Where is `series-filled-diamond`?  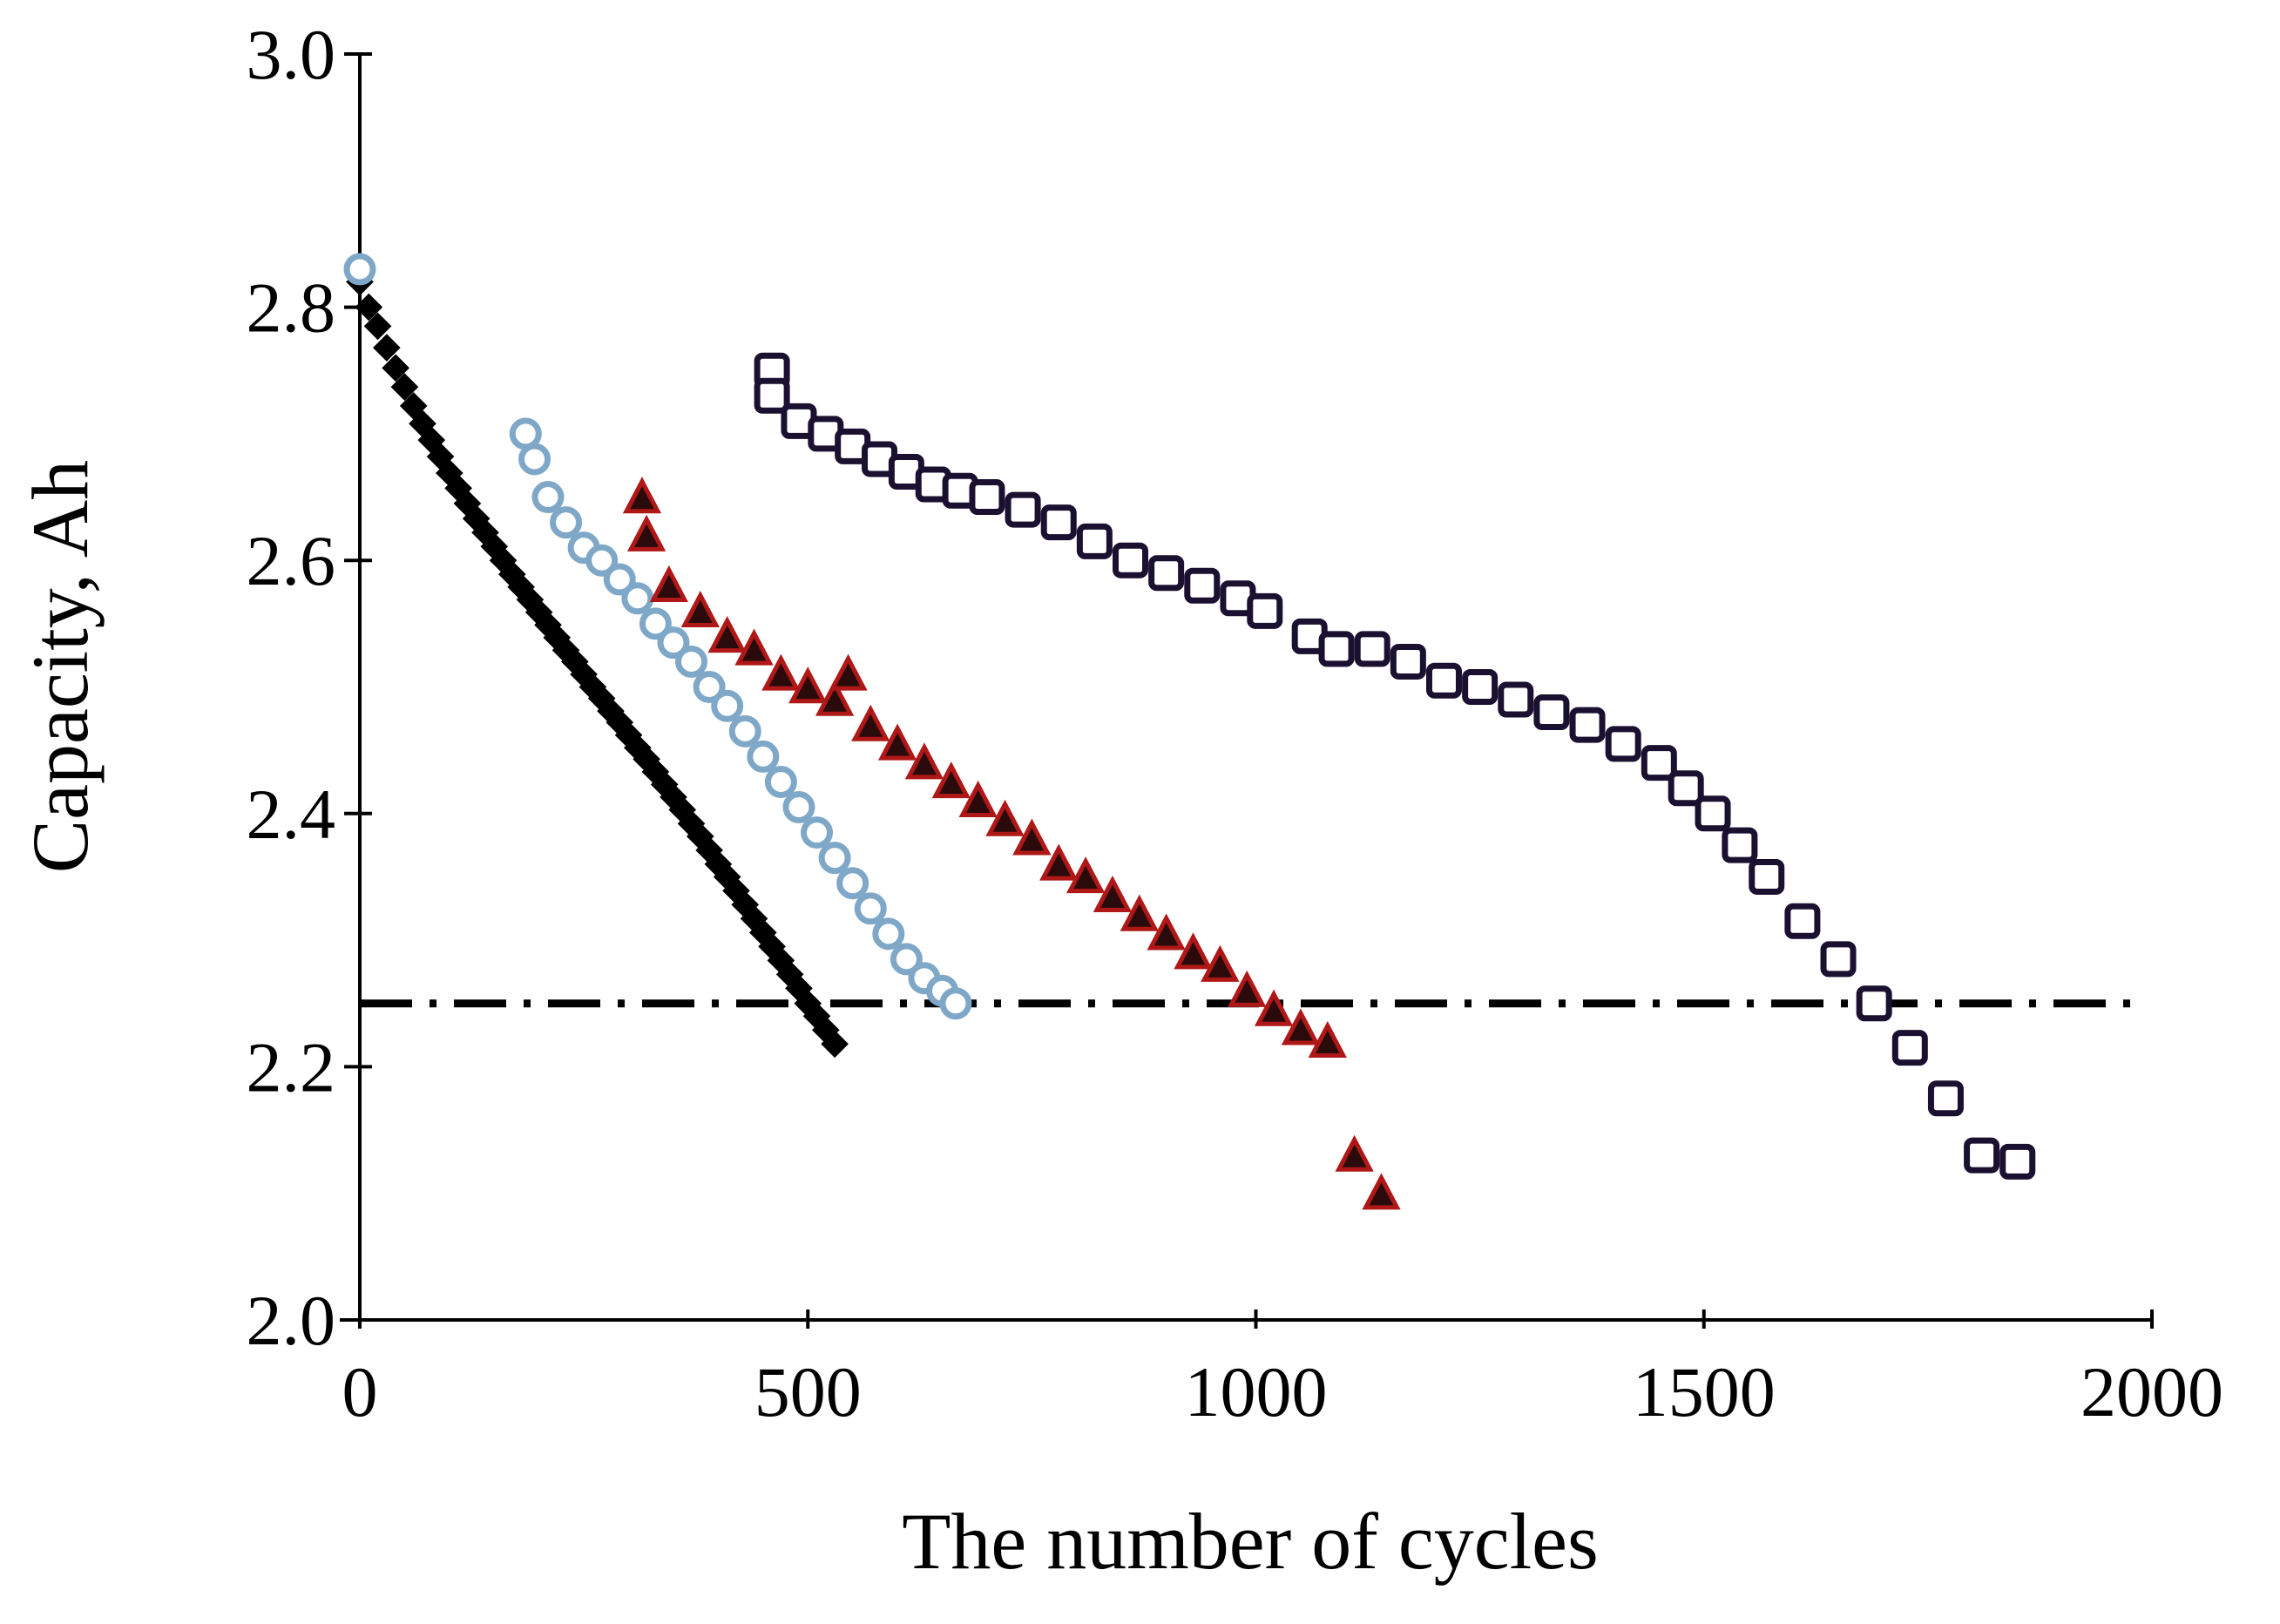
series-filled-diamond is located at coordinates (598, 663).